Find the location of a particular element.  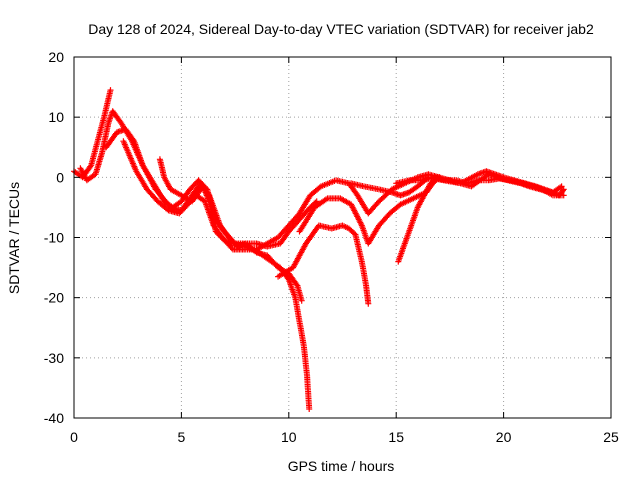

y-axis-label: SDTVAR / TECUs is located at coordinates (14, 238).